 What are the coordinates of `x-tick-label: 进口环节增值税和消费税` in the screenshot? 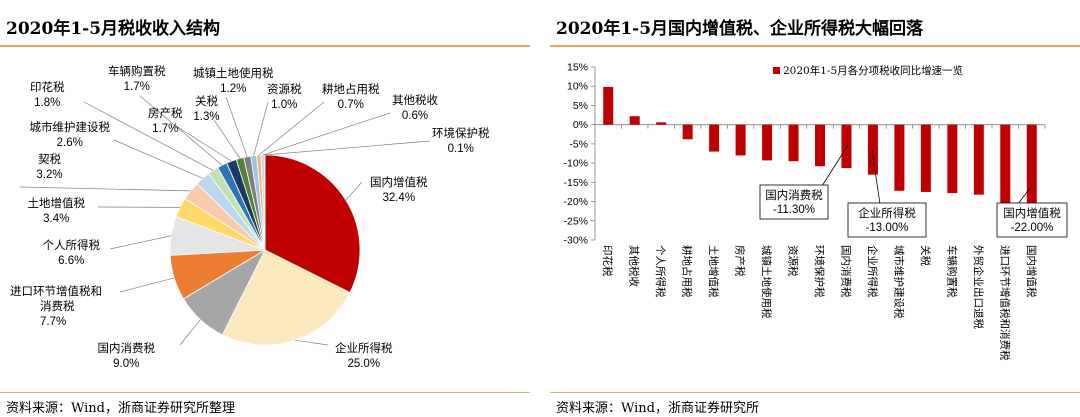 It's located at (1004, 303).